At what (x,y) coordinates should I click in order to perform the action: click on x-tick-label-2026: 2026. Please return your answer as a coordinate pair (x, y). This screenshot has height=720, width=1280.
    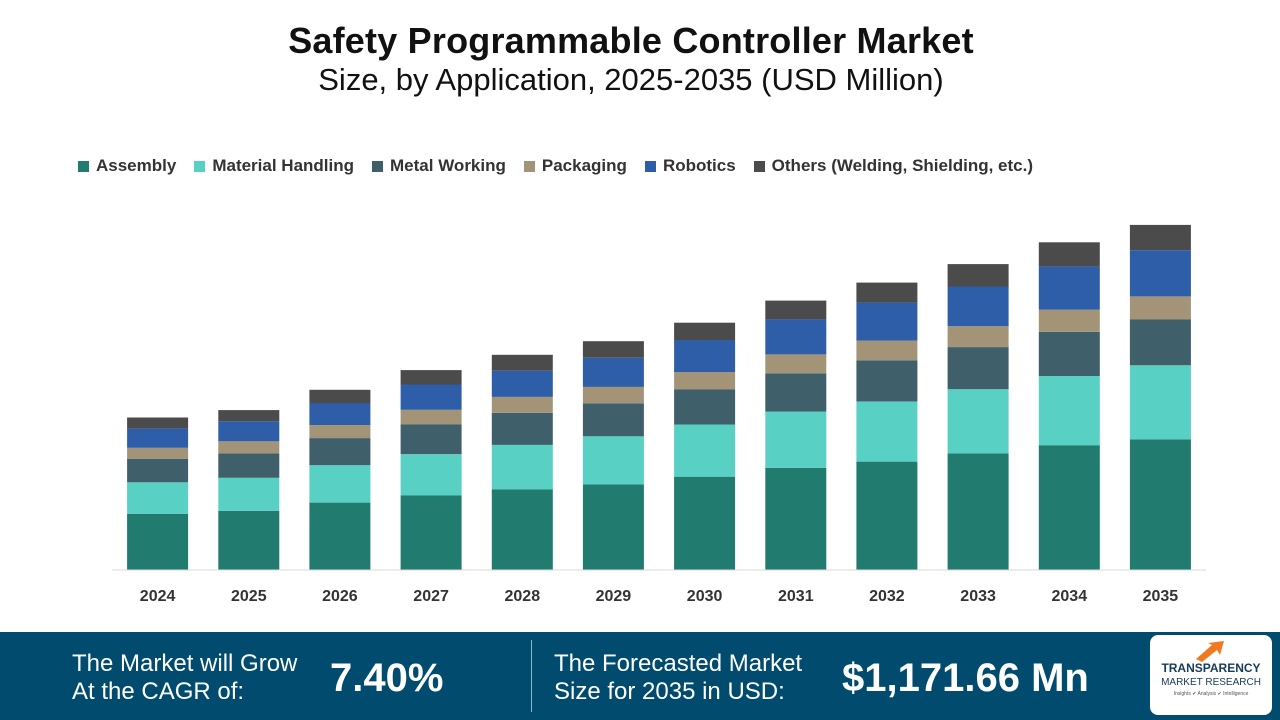
    Looking at the image, I should click on (340, 596).